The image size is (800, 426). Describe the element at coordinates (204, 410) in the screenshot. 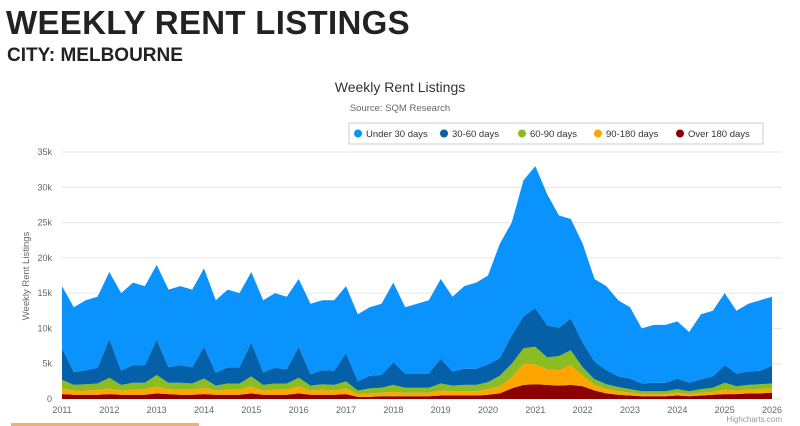

I see `x-tick-label: 2014` at that location.